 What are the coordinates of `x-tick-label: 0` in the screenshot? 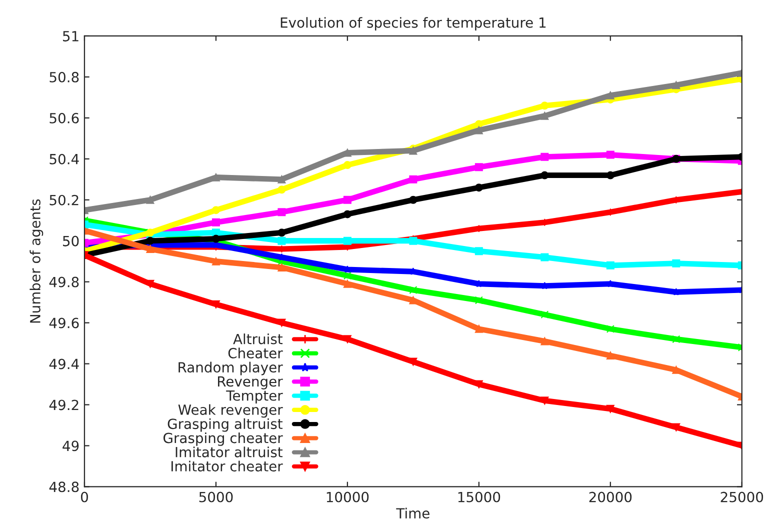 It's located at (84, 497).